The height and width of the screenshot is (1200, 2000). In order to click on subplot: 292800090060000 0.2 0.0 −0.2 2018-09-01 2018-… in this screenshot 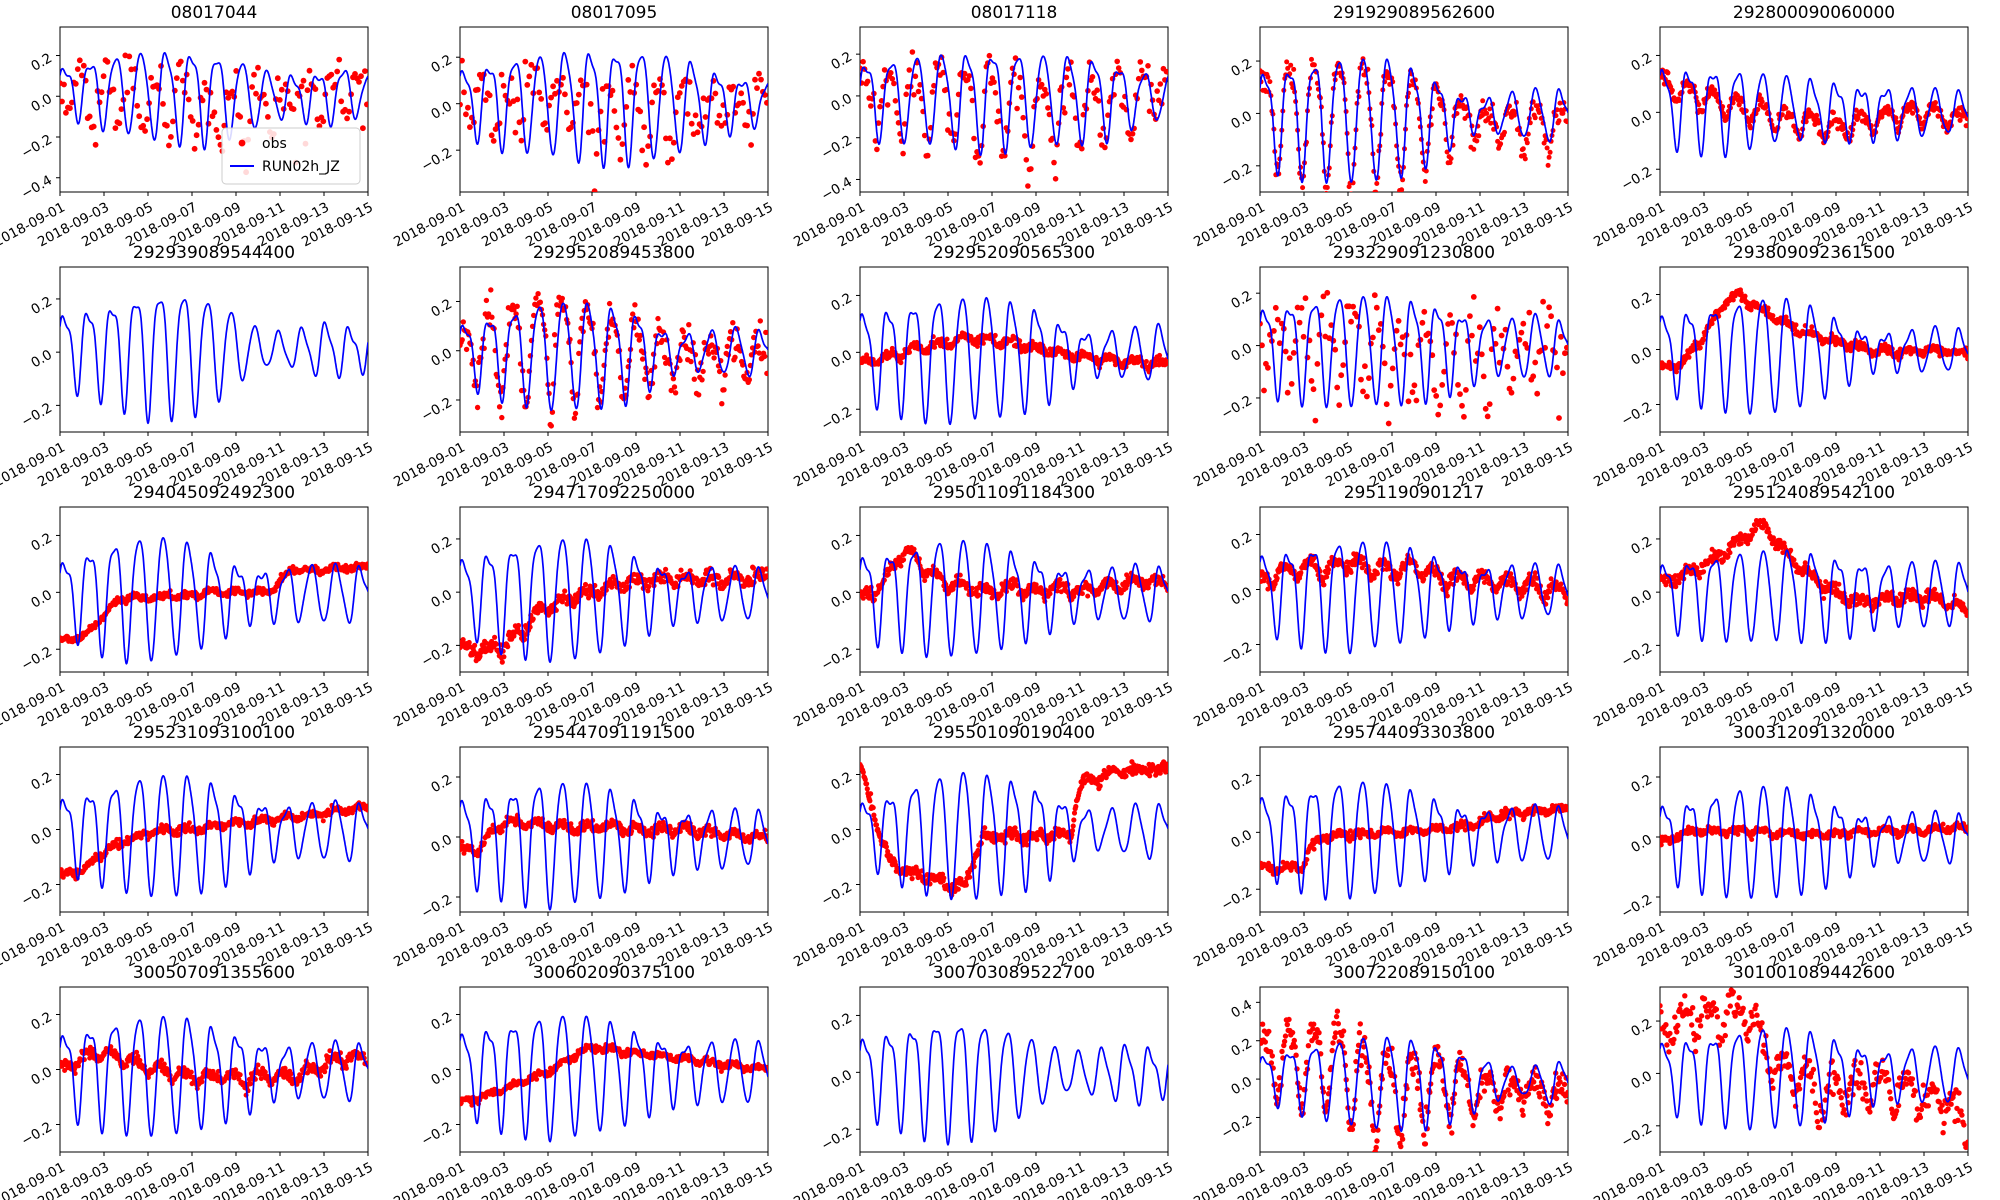, I will do `click(1795, 125)`.